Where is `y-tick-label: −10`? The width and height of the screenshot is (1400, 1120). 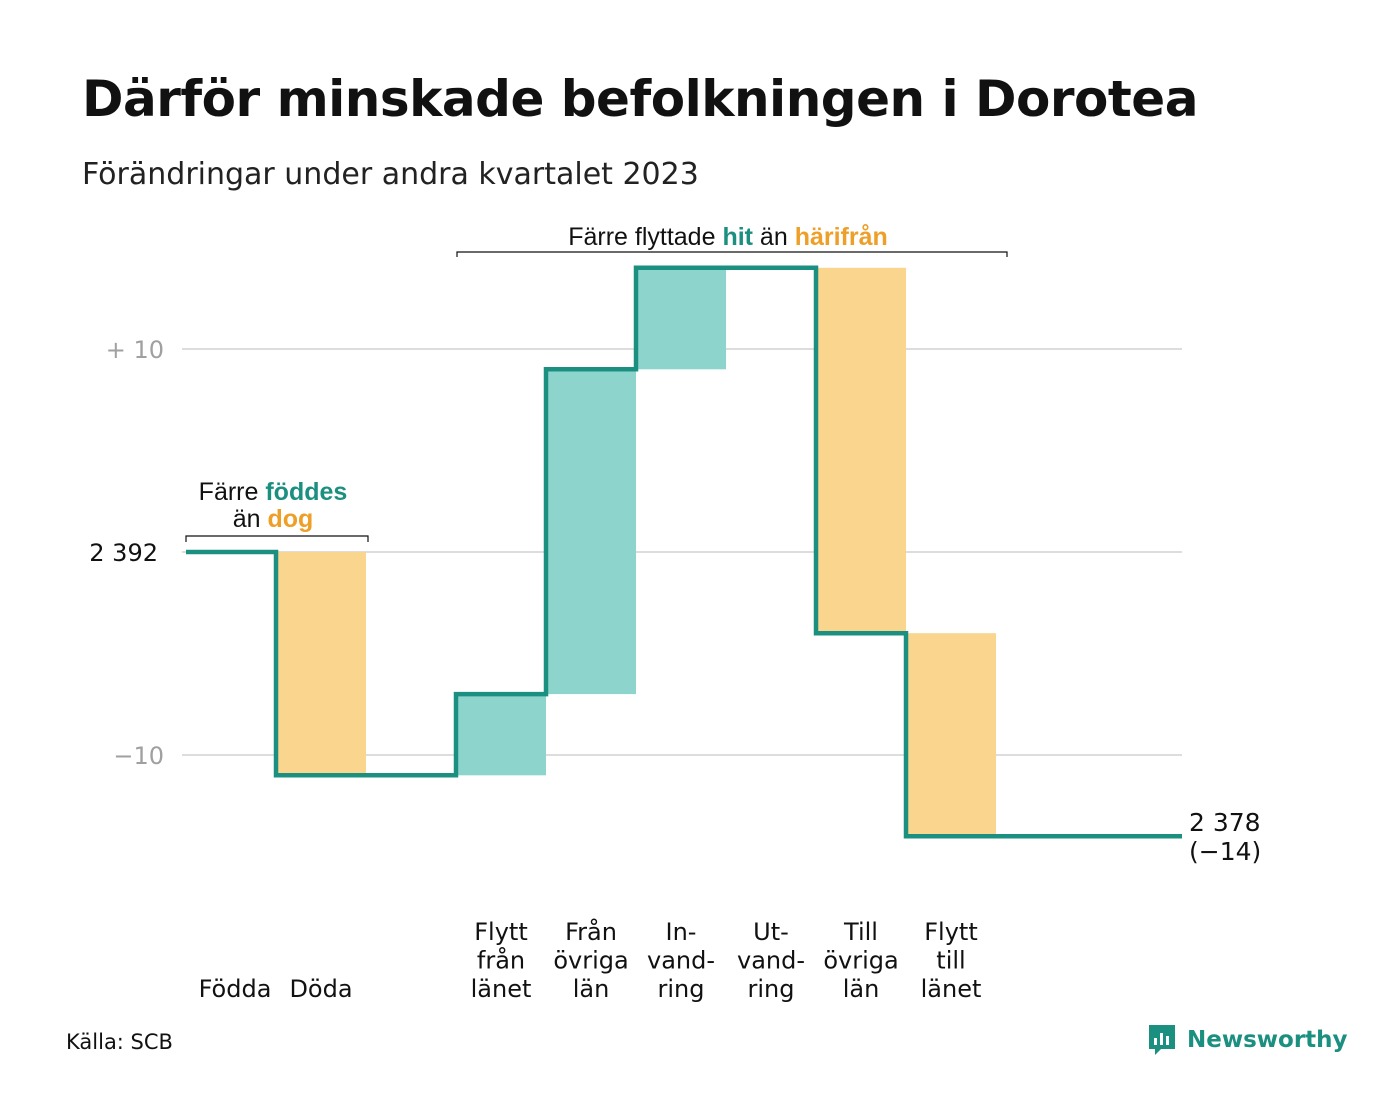 y-tick-label: −10 is located at coordinates (138, 756).